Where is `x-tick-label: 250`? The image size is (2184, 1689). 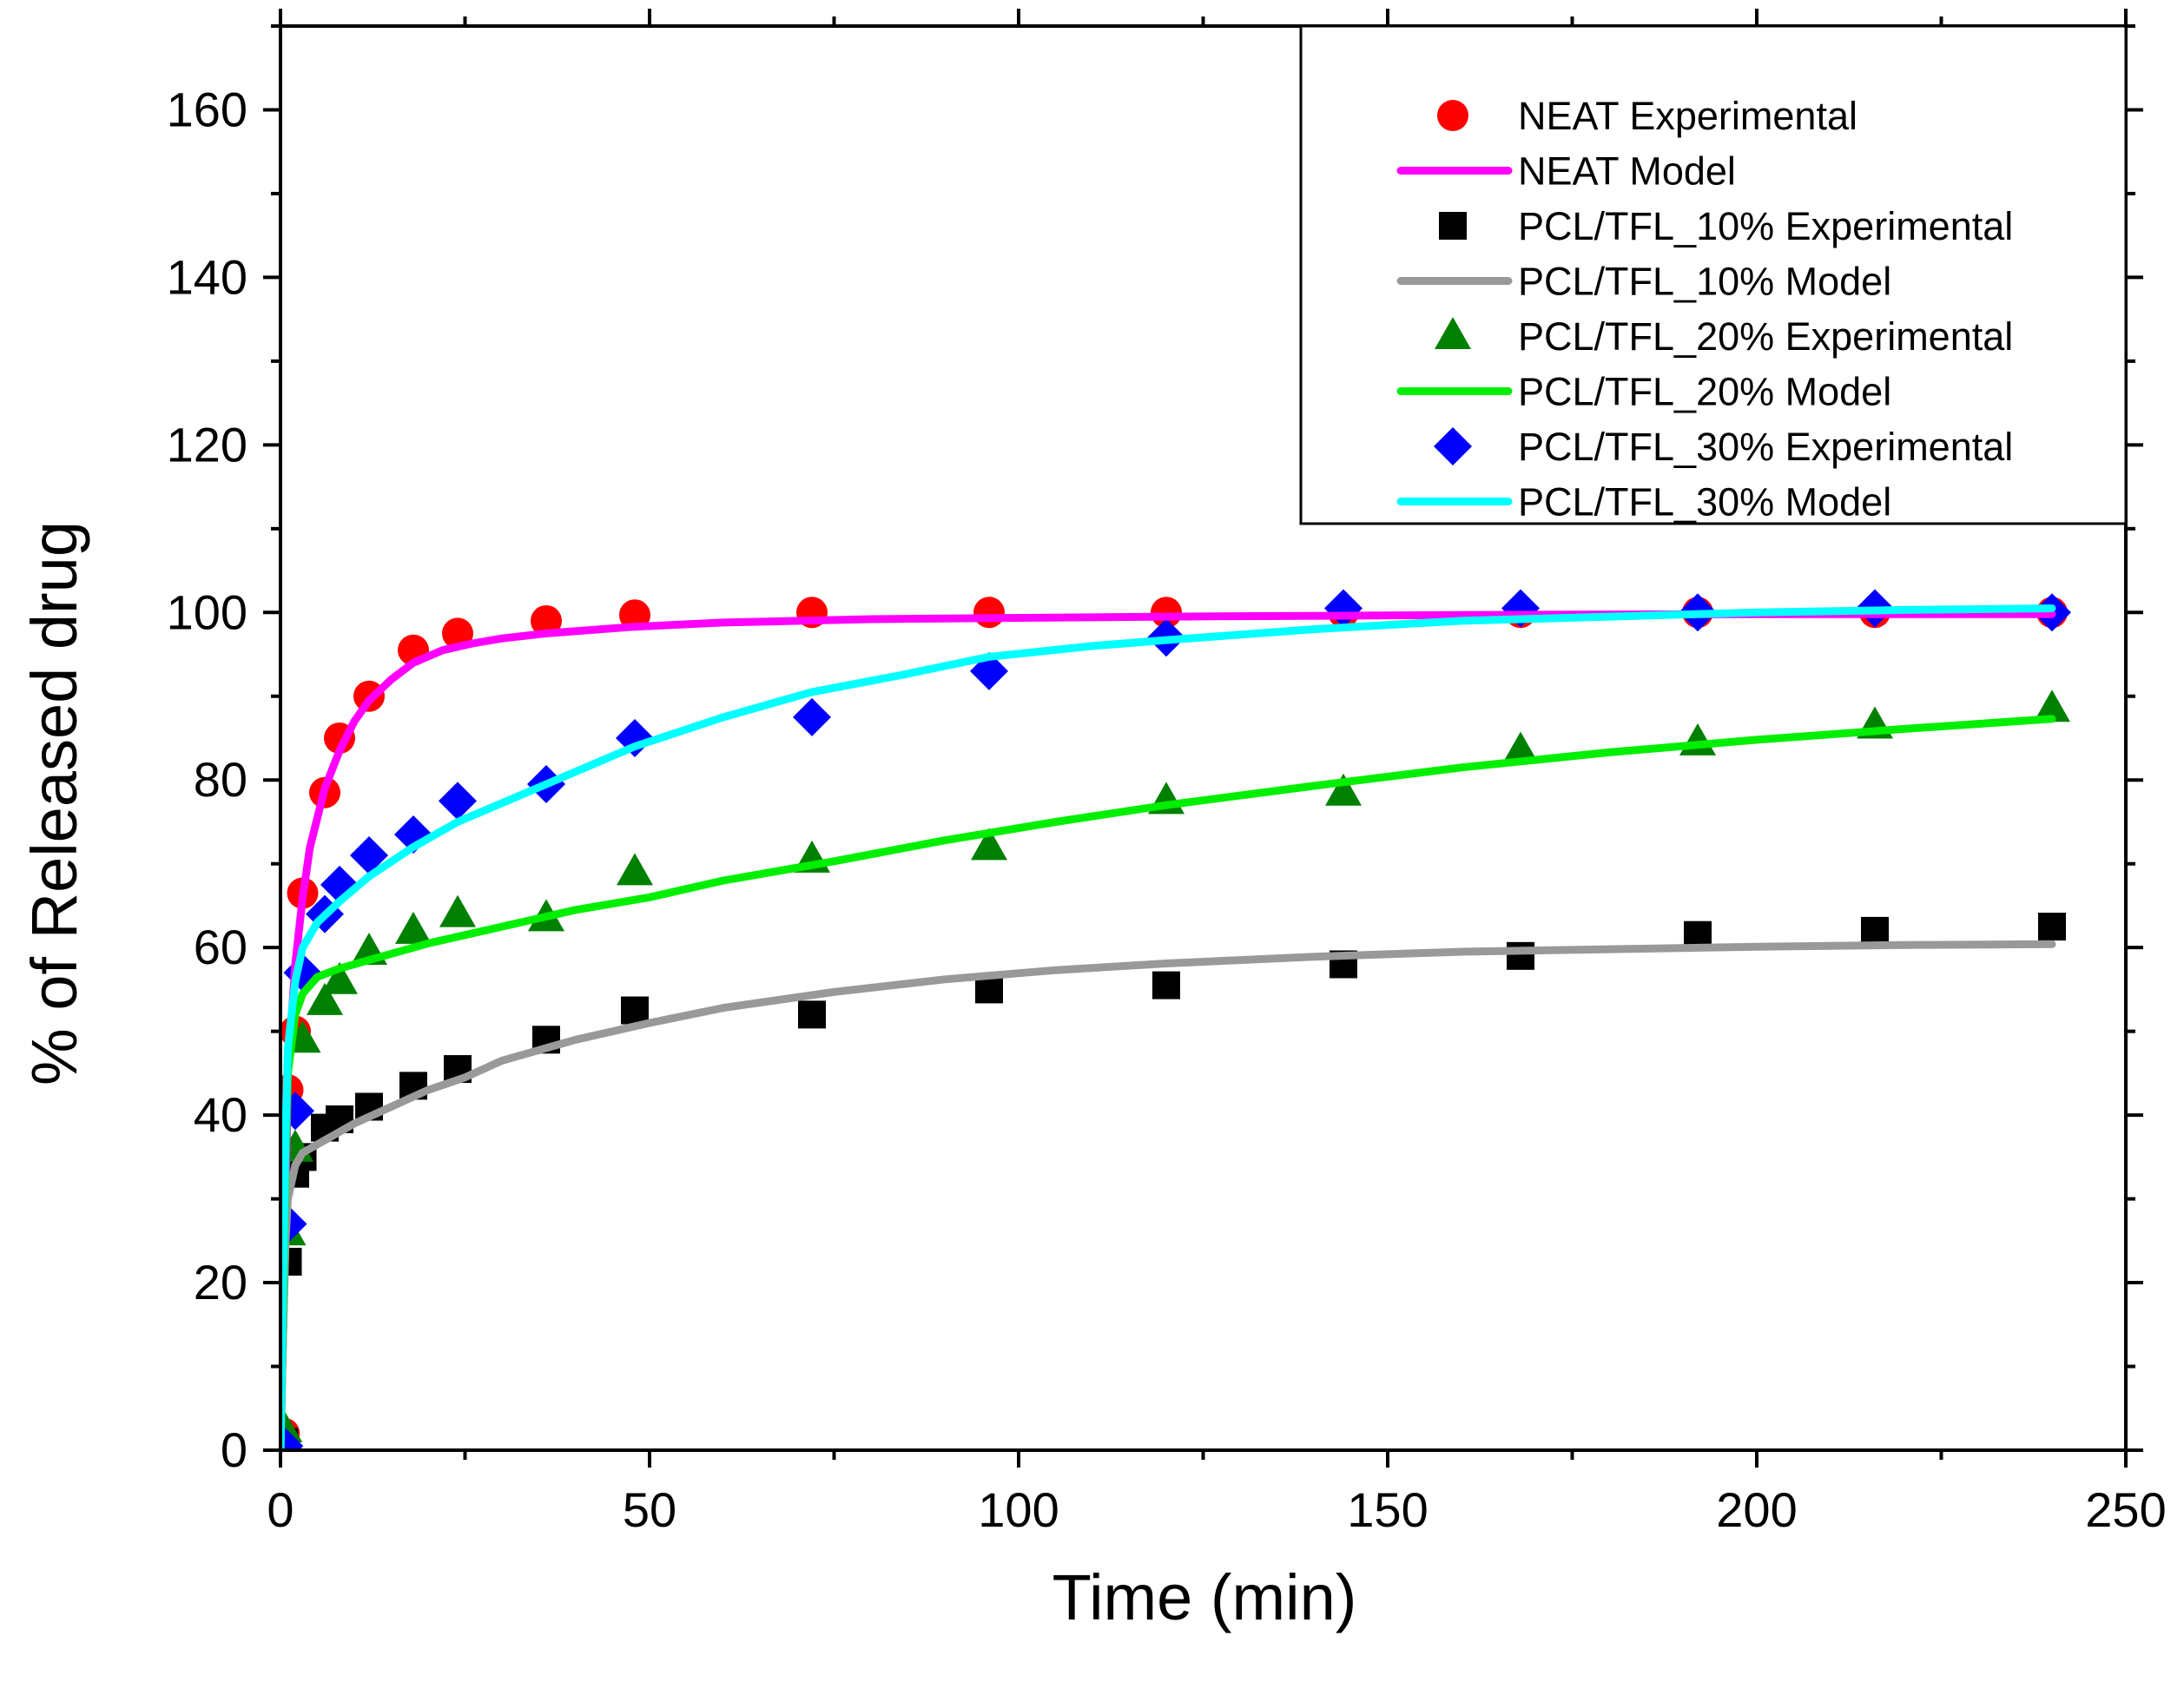 x-tick-label: 250 is located at coordinates (2125, 1509).